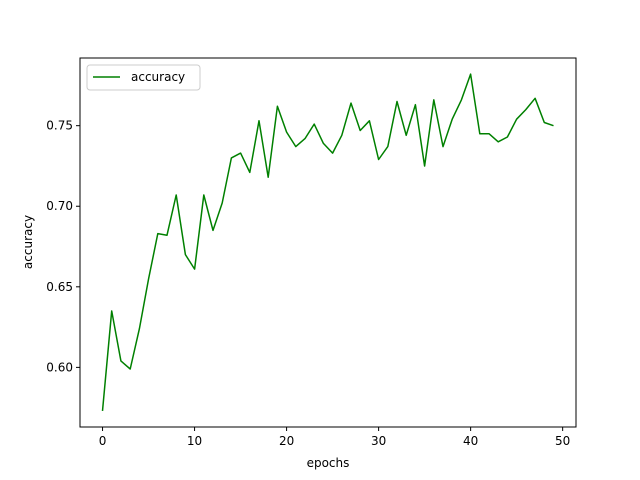 The width and height of the screenshot is (640, 480). What do you see at coordinates (59, 126) in the screenshot?
I see `y-tick-label: 0.75` at bounding box center [59, 126].